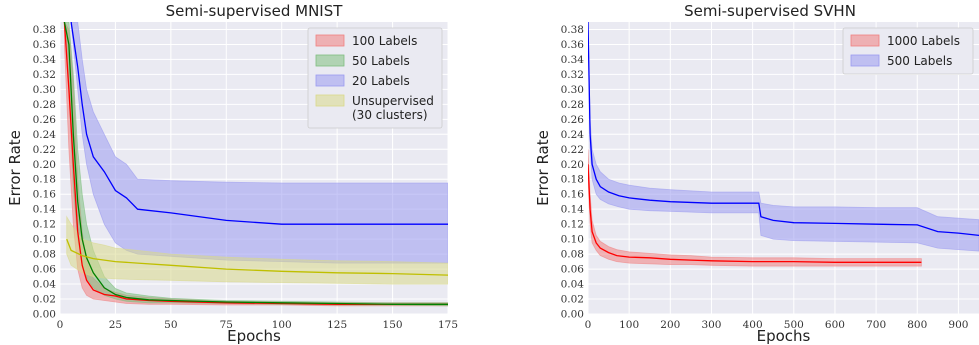  I want to click on legend-label: (30 clusters), so click(390, 115).